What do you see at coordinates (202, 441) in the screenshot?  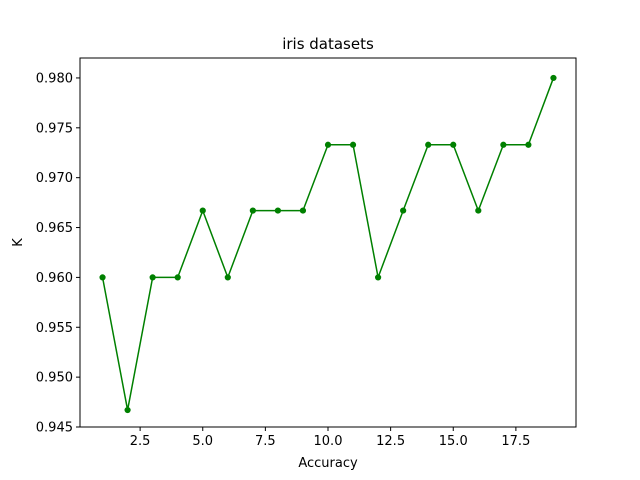 I see `x-tick-label: 5.0` at bounding box center [202, 441].